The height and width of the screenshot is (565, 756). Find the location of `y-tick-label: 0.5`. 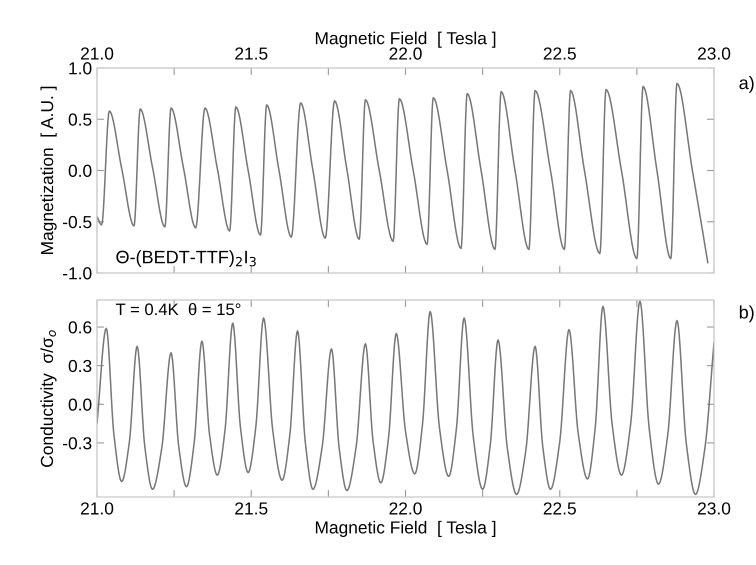

y-tick-label: 0.5 is located at coordinates (80, 119).